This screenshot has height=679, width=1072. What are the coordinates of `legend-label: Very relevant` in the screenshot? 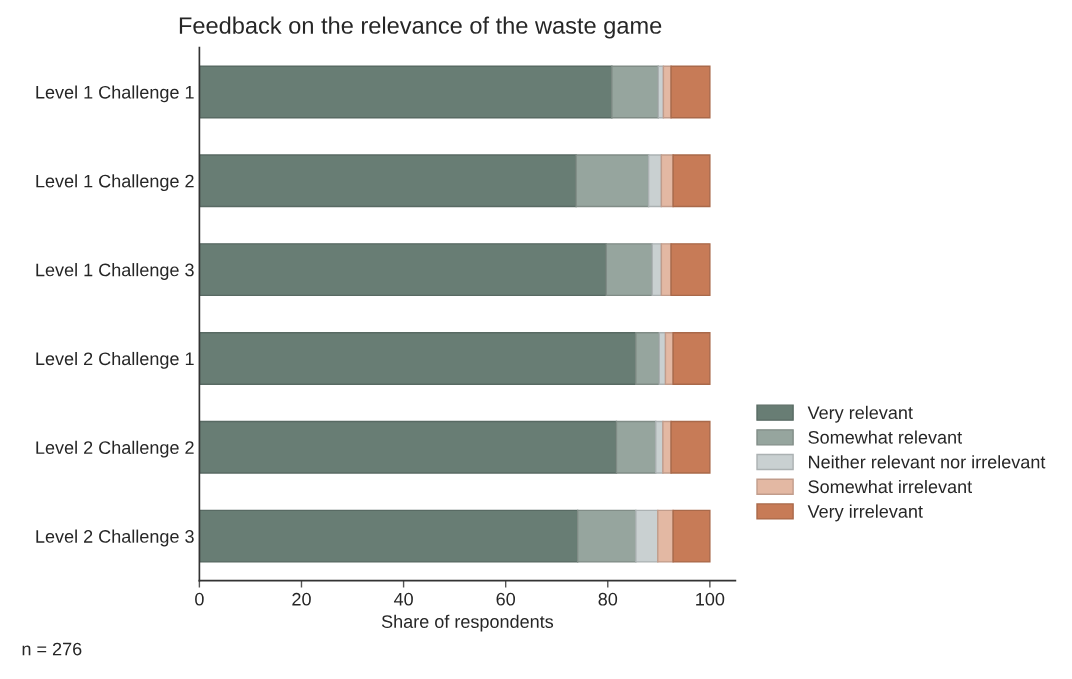 It's located at (860, 414).